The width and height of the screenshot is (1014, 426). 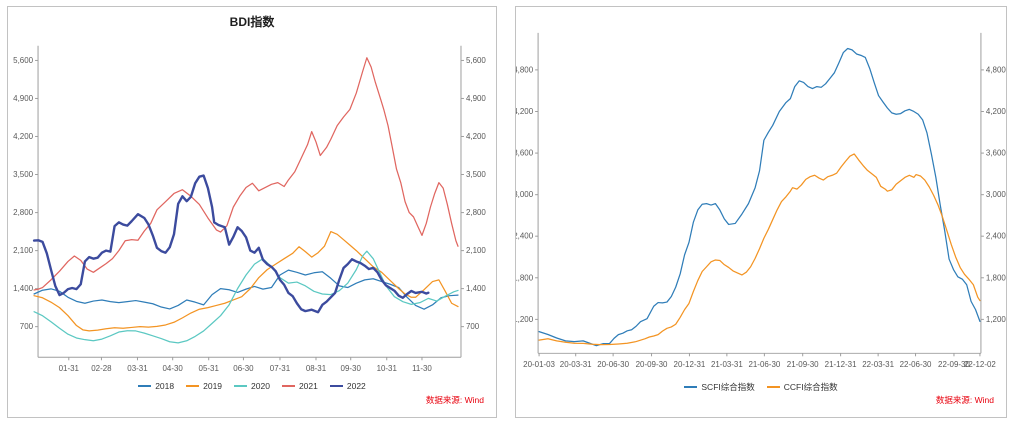 What do you see at coordinates (954, 364) in the screenshot?
I see `svg-text: 22-09-30` at bounding box center [954, 364].